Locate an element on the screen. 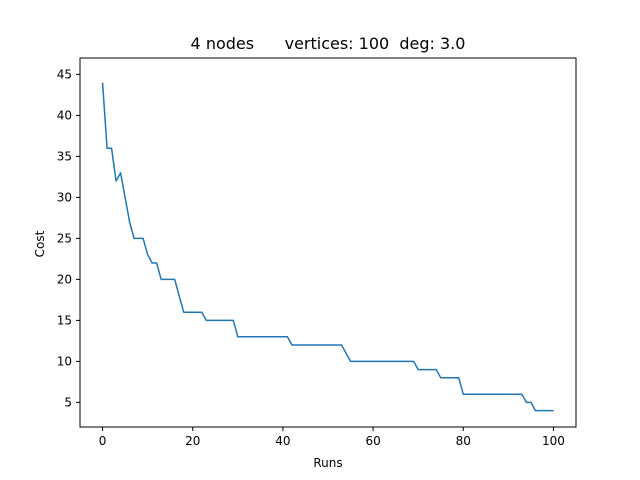  y-tick-label: 20 is located at coordinates (64, 279).